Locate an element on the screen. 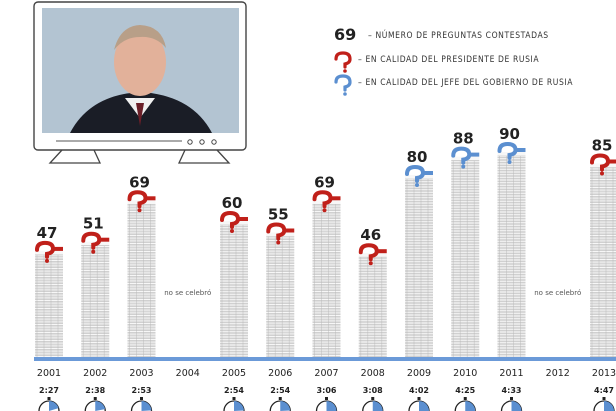 The width and height of the screenshot is (616, 411). value-label: 90 is located at coordinates (509, 134).